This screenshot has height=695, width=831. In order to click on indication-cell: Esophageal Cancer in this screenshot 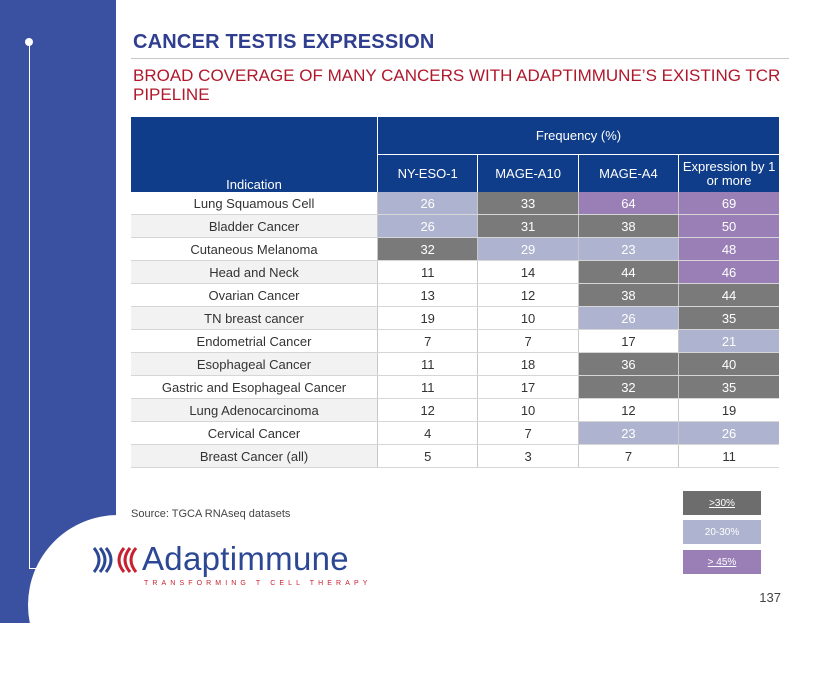, I will do `click(254, 364)`.